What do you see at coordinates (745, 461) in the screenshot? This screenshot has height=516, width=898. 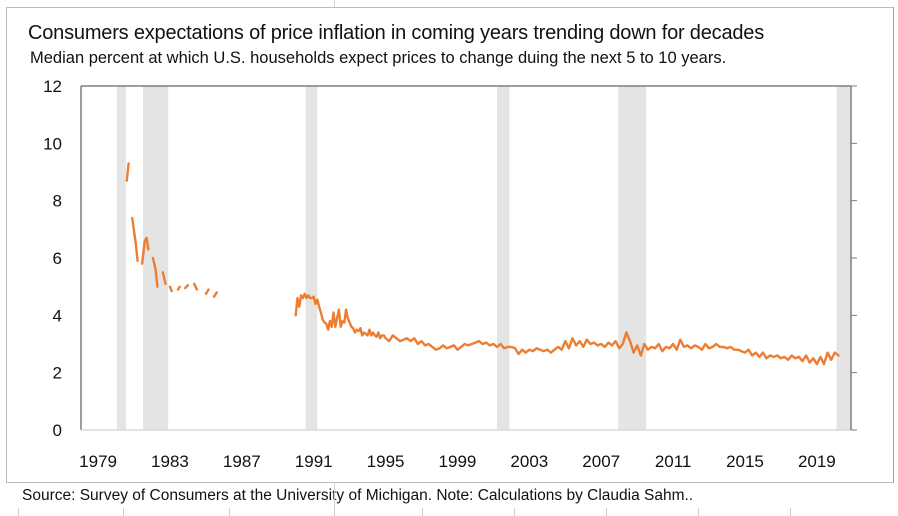 I see `x-tick-label: 2015` at bounding box center [745, 461].